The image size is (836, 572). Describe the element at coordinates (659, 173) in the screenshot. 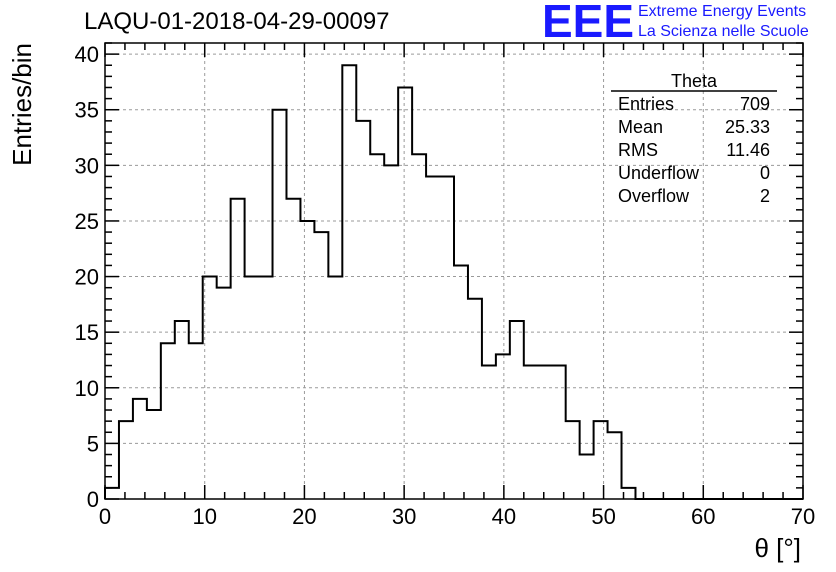

I see `stats-row-label: Underflow` at that location.